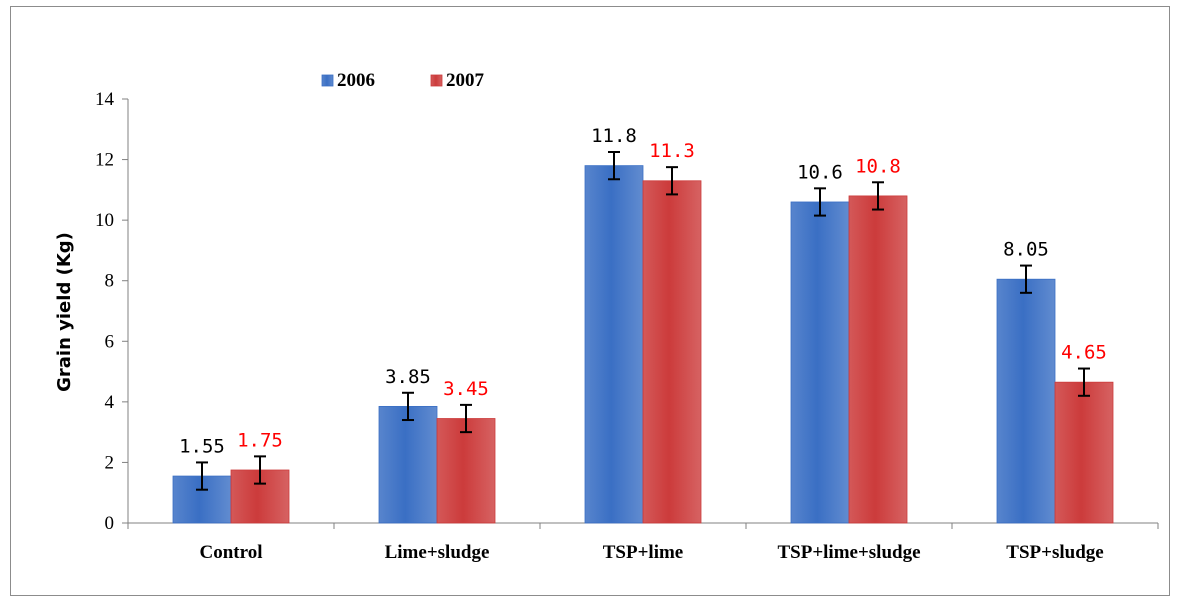 The image size is (1188, 596). What do you see at coordinates (408, 377) in the screenshot?
I see `data-label: 3.85` at bounding box center [408, 377].